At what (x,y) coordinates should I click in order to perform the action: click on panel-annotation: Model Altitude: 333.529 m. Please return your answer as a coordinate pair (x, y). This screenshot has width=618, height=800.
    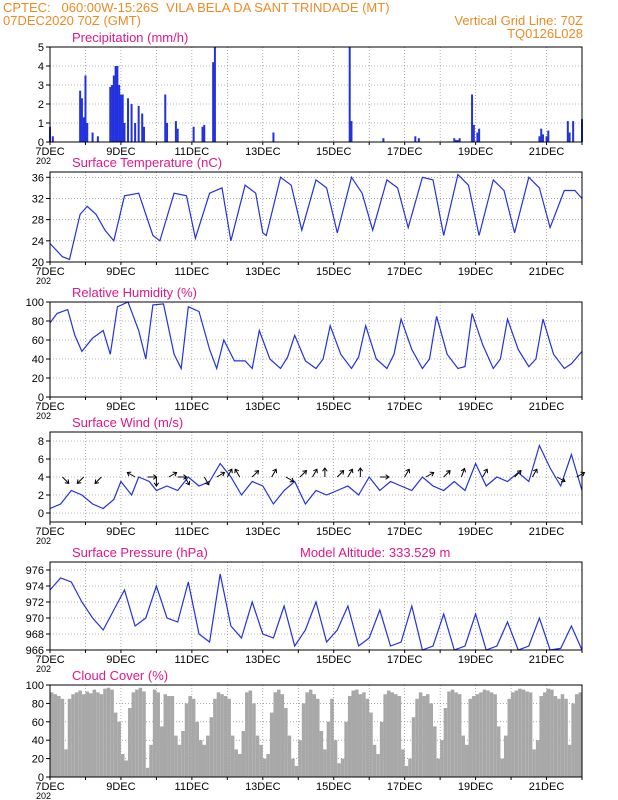
    Looking at the image, I should click on (375, 552).